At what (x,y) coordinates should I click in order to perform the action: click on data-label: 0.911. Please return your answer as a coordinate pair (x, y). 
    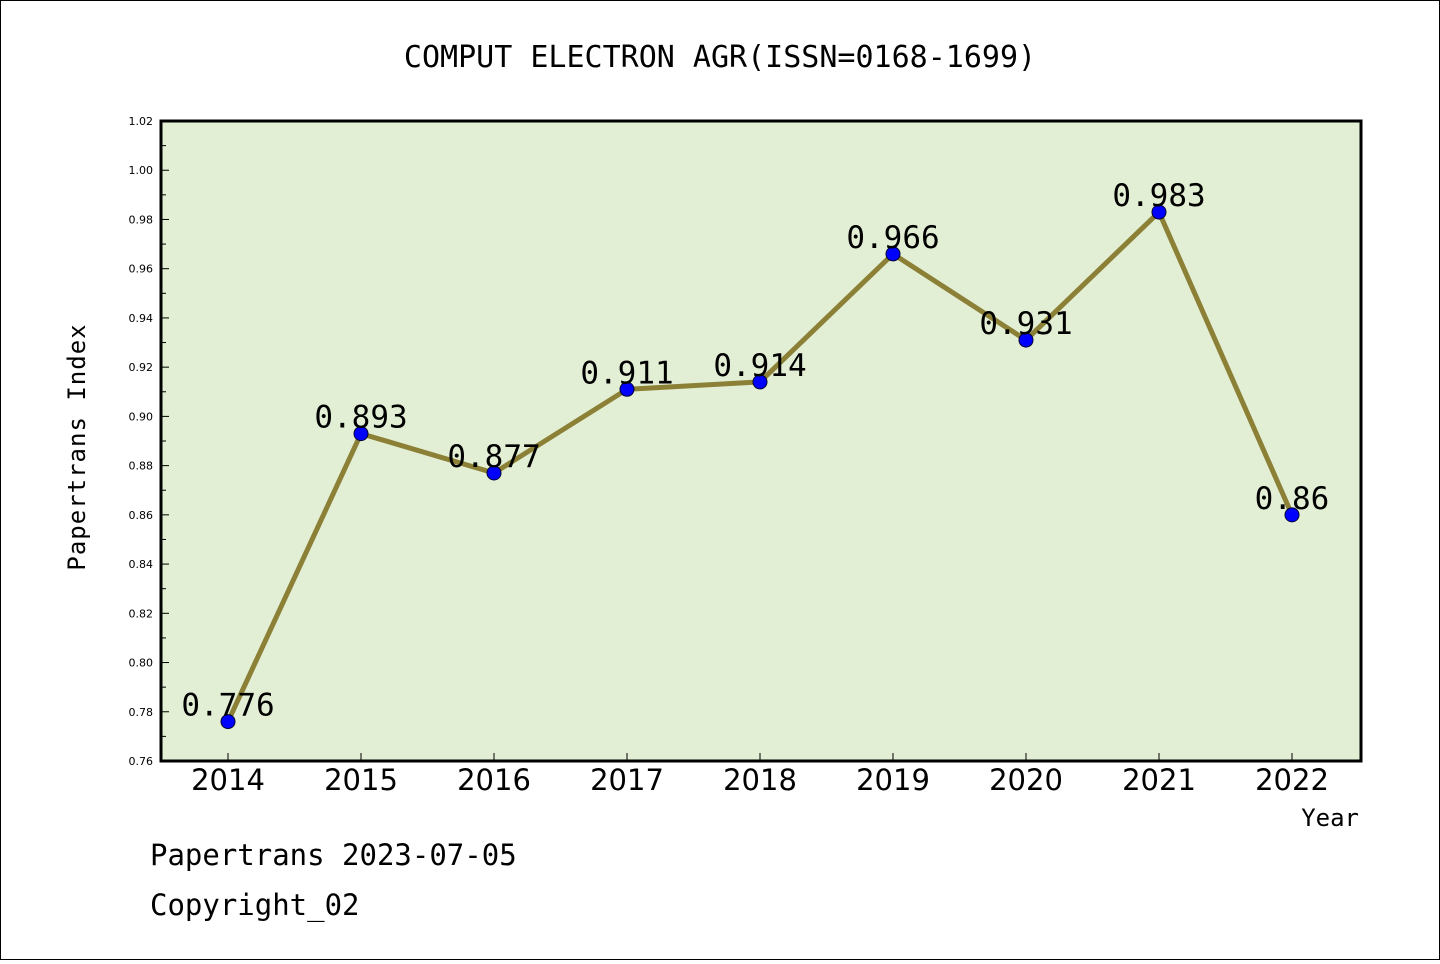
    Looking at the image, I should click on (626, 373).